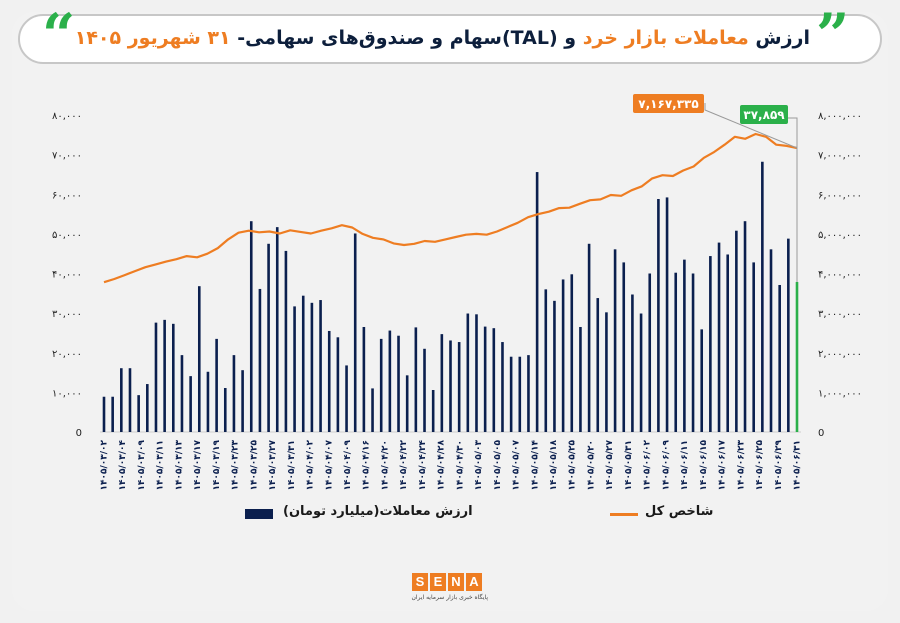 The height and width of the screenshot is (623, 900). Describe the element at coordinates (67, 393) in the screenshot. I see `left-axis-tick-label: ۱۰,۰۰۰` at that location.